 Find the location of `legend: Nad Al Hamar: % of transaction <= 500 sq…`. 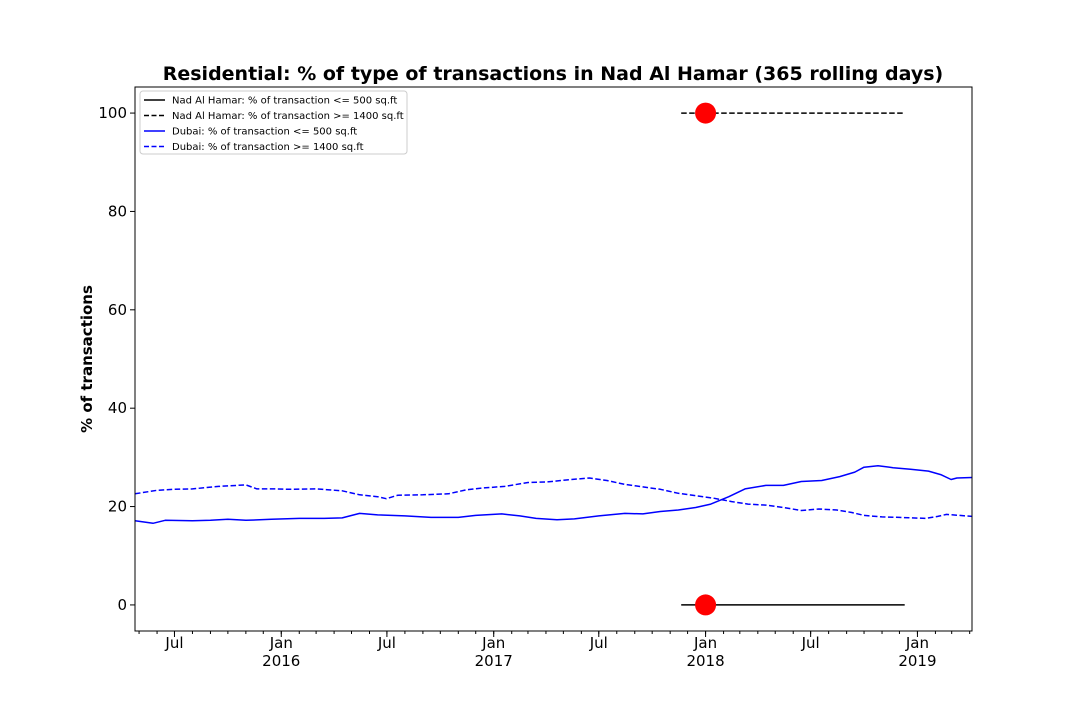

legend: Nad Al Hamar: % of transaction <= 500 sq… is located at coordinates (273, 122).